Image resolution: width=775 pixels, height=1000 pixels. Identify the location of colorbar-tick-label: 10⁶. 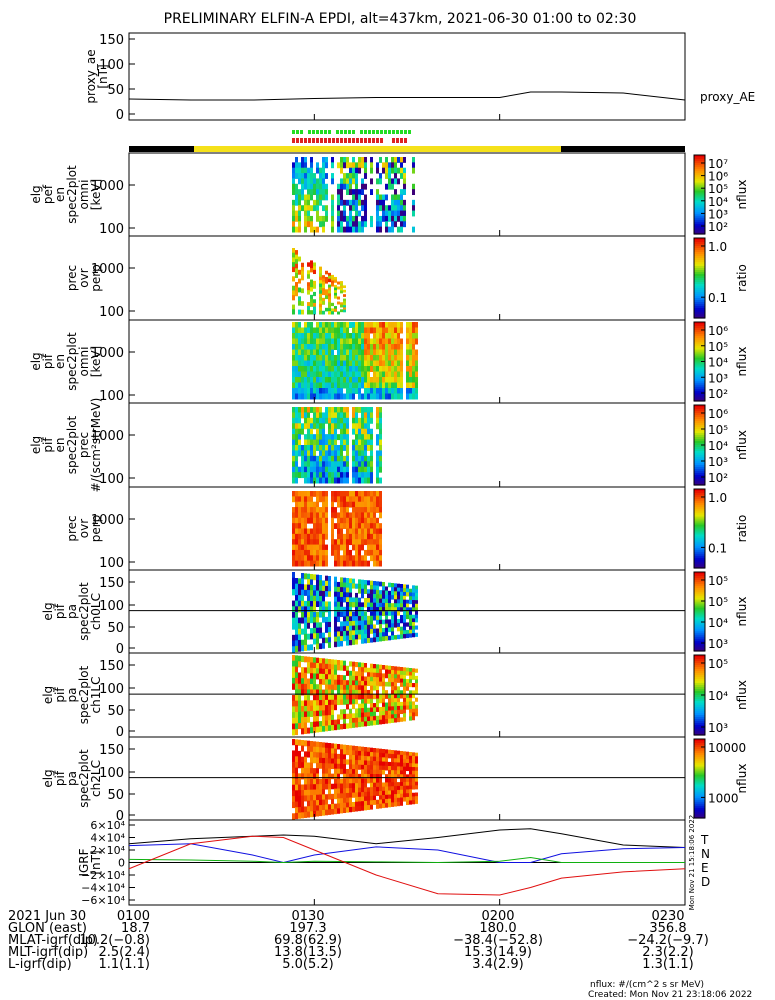
(718, 331).